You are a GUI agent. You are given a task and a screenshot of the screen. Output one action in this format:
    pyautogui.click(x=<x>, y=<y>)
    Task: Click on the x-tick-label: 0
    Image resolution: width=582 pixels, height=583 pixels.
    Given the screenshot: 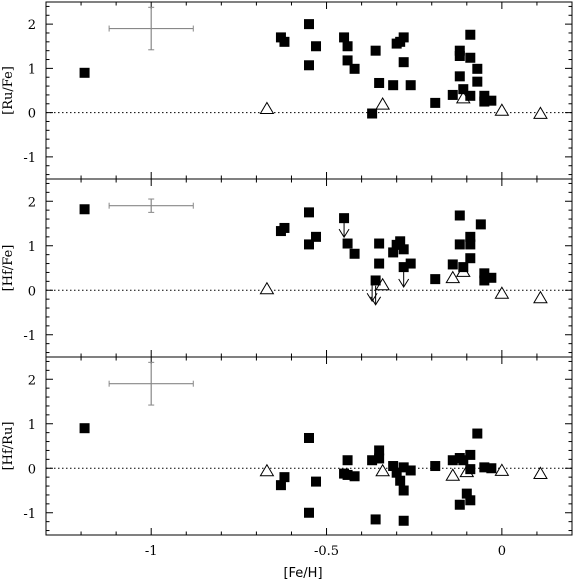 What is the action you would take?
    pyautogui.click(x=502, y=551)
    